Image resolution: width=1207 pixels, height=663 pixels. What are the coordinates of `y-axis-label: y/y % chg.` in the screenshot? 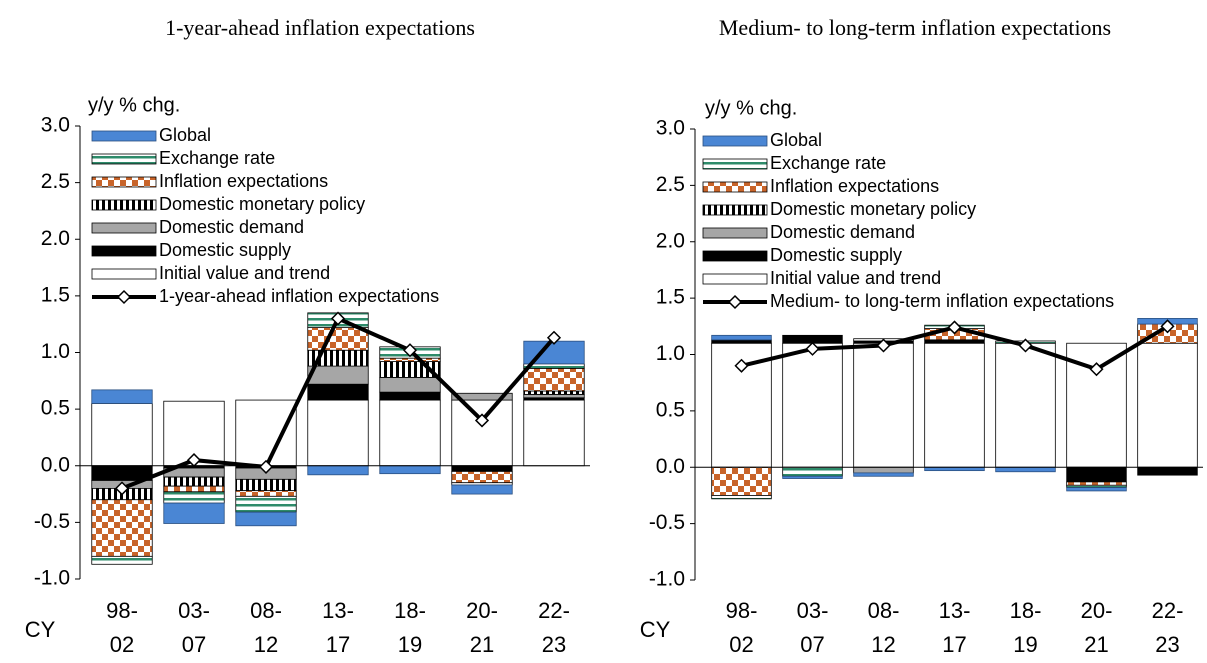 It's located at (751, 108).